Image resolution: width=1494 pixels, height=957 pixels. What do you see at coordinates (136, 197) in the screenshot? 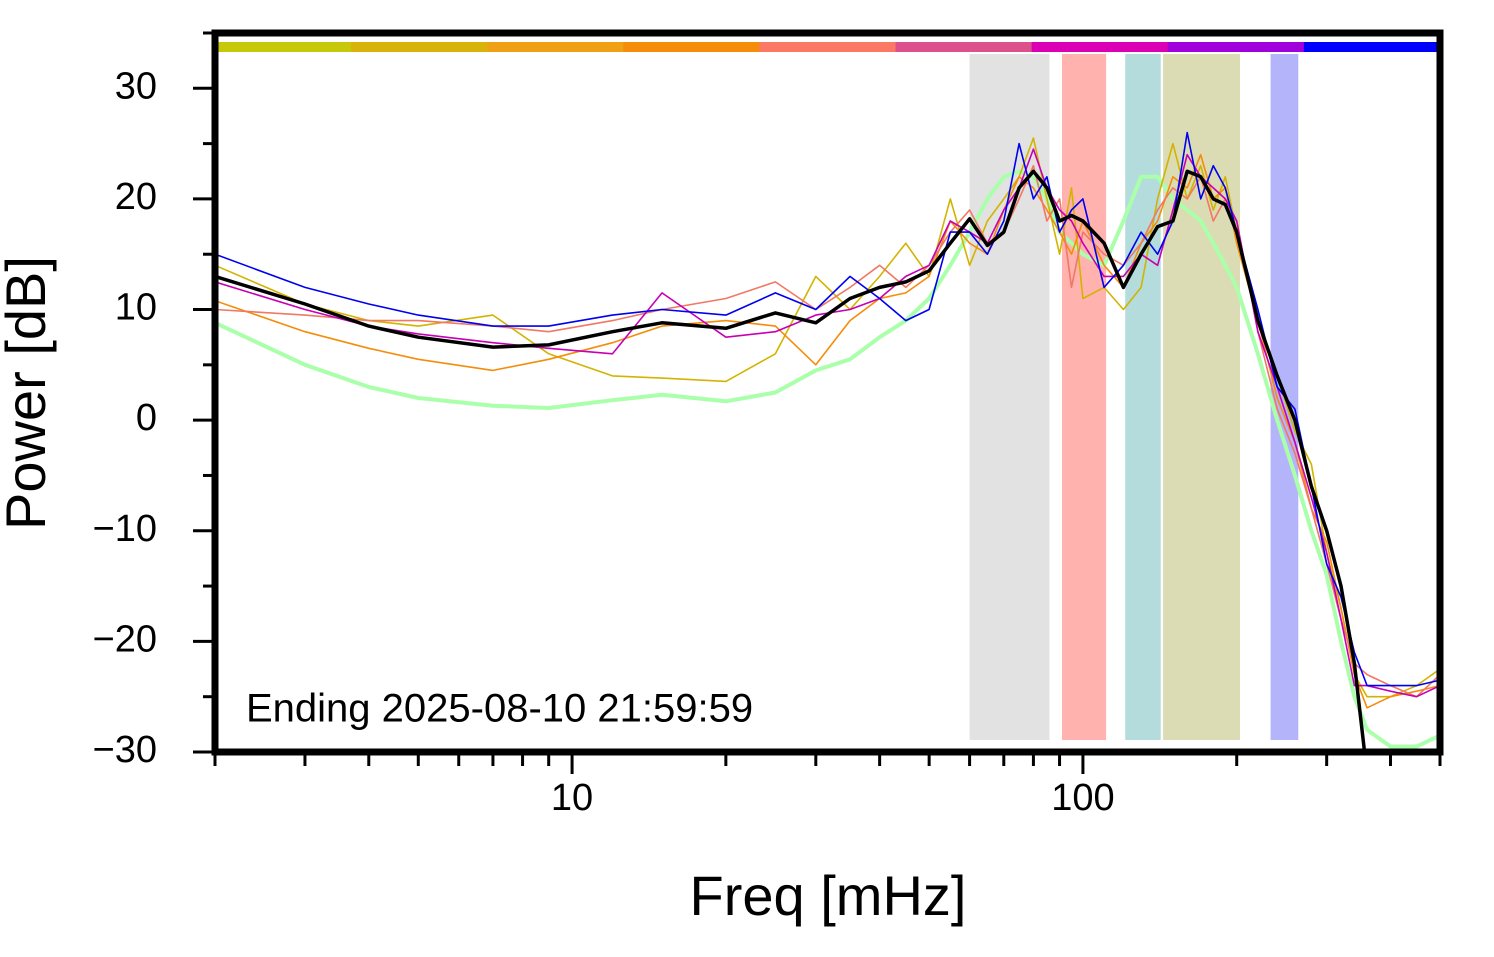
I see `y-tick-label: 20` at bounding box center [136, 197].